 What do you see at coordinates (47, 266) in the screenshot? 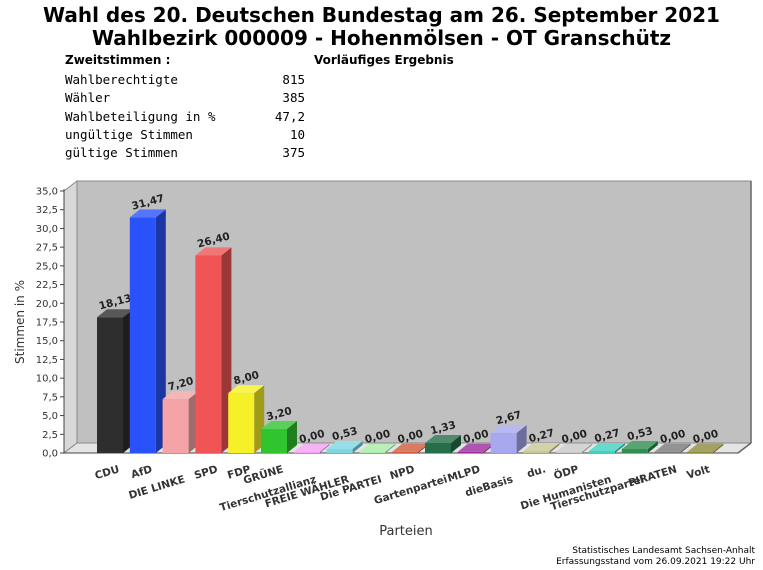
I see `y-tick-label: 25,0` at bounding box center [47, 266].